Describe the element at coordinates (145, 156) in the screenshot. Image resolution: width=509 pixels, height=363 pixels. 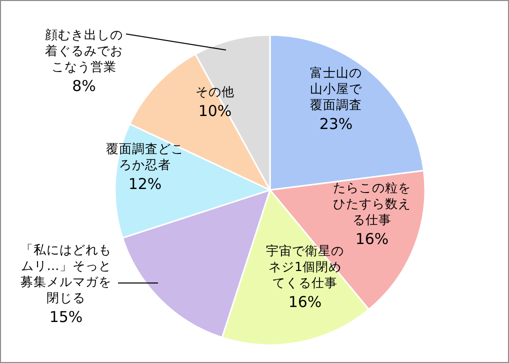
I see `slice-label: 覆面調査どころか忍者` at that location.